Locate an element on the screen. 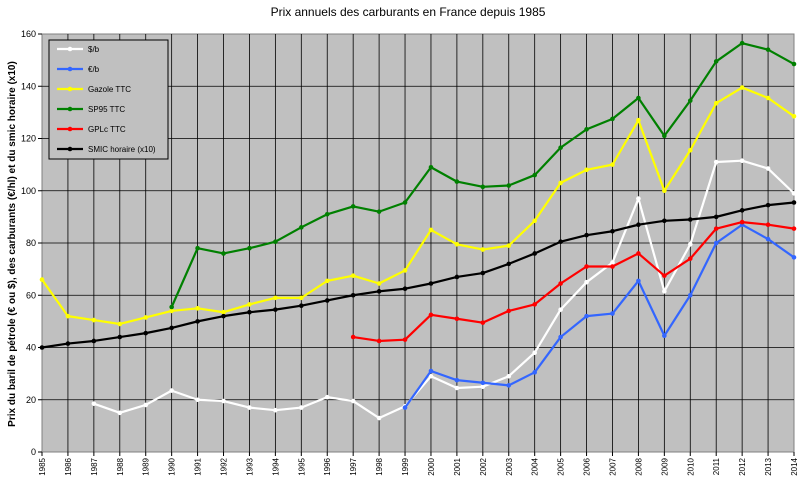 Image resolution: width=800 pixels, height=486 pixels. x-tick-label: 2002 is located at coordinates (483, 466).